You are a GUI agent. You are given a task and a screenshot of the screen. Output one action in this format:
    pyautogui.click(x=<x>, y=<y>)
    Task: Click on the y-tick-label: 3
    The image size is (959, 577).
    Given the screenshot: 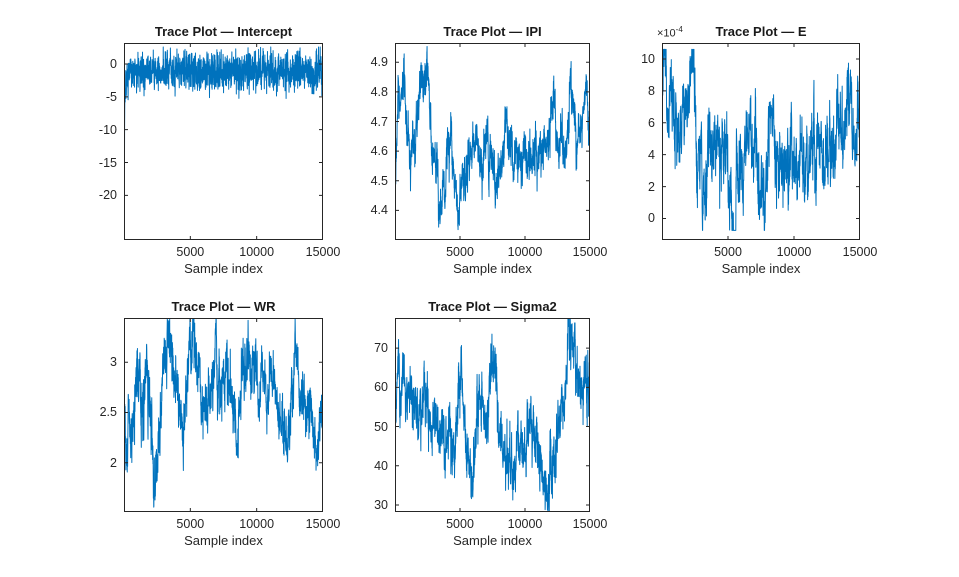 What is the action you would take?
    pyautogui.click(x=113, y=361)
    